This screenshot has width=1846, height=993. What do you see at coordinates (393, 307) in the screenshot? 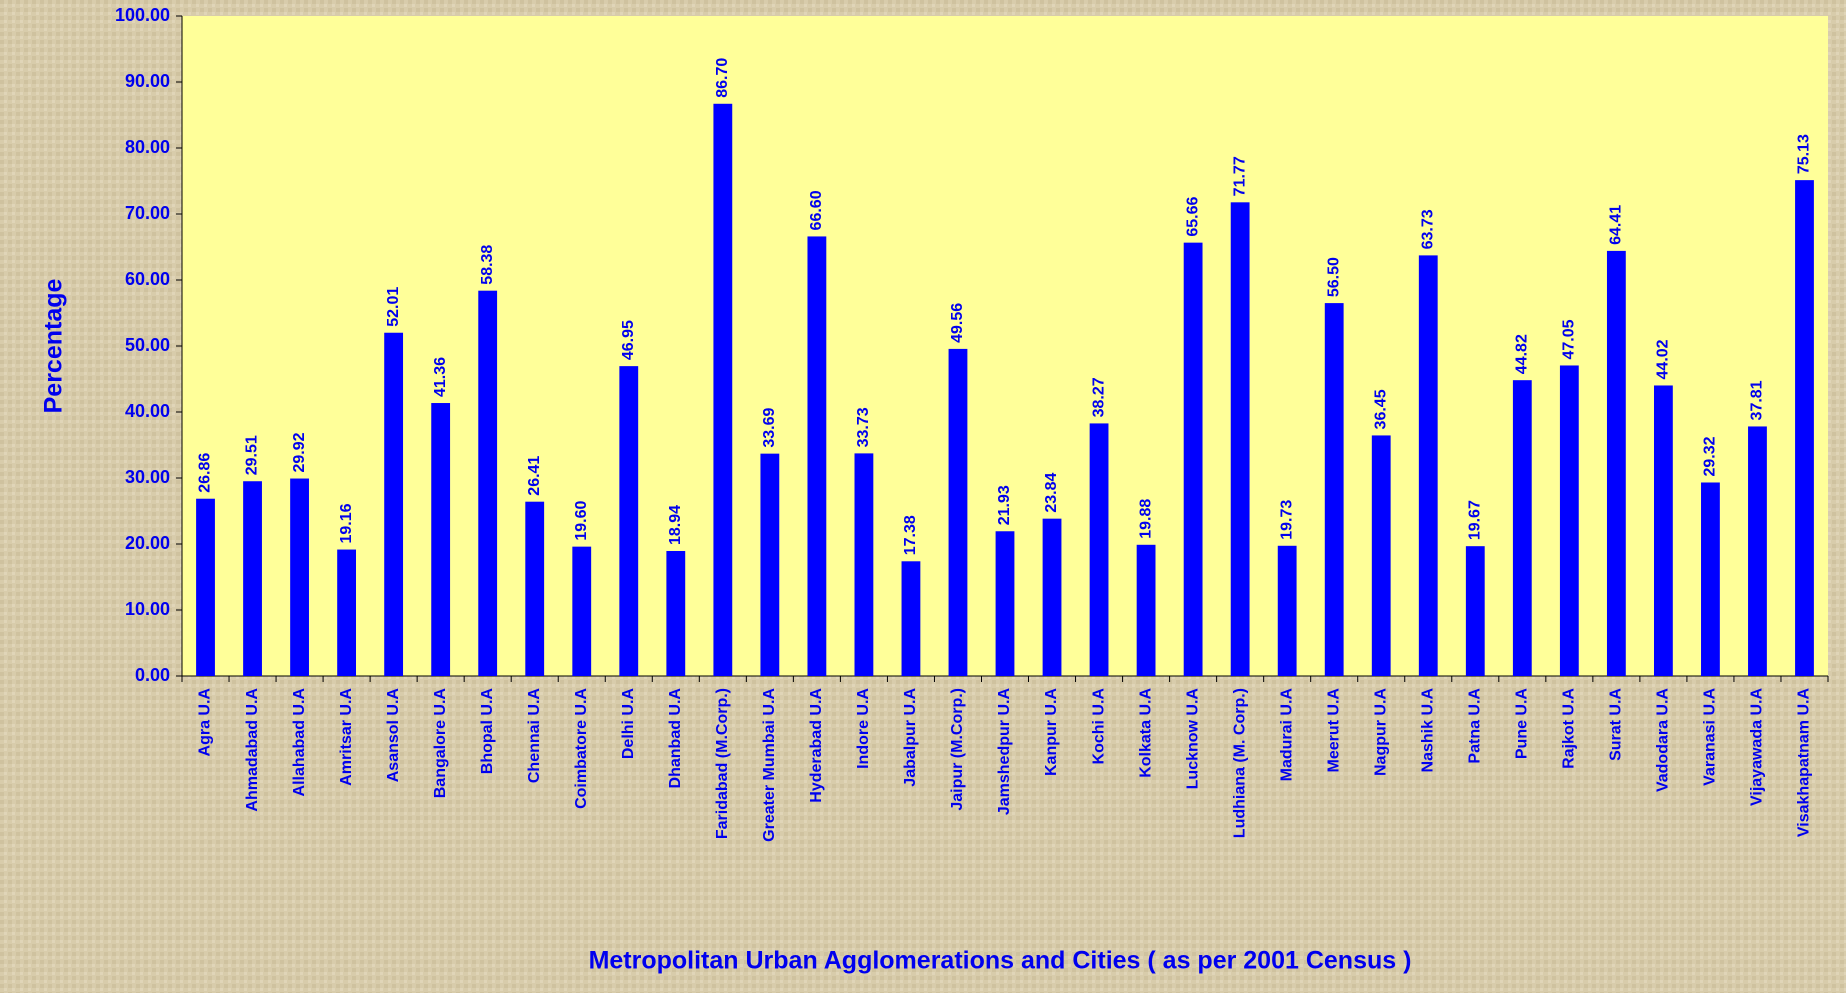
I see `value-label: 52.01` at bounding box center [393, 307].